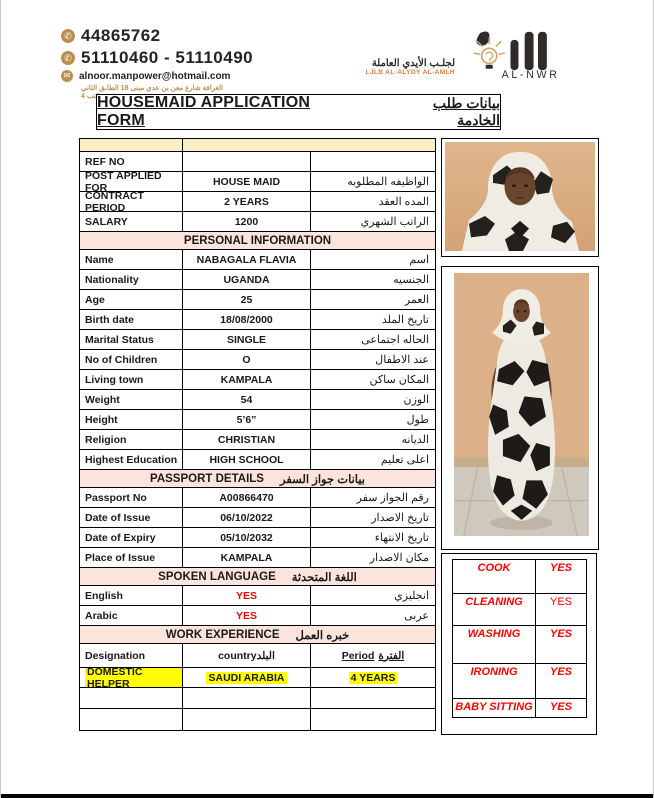 Image resolution: width=654 pixels, height=798 pixels. Describe the element at coordinates (410, 72) in the screenshot. I see `logo-tagline-latin: LJLB AL-ALYDY AL-AMLH` at that location.